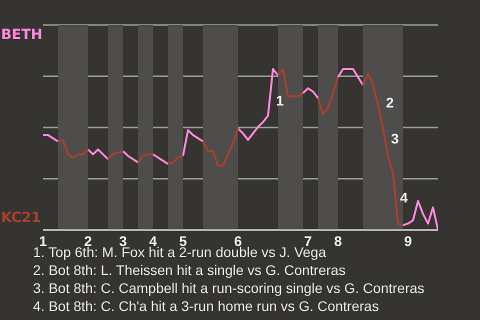 This screenshot has height=320, width=480. What do you see at coordinates (338, 240) in the screenshot?
I see `x-tick-label: 8` at bounding box center [338, 240].